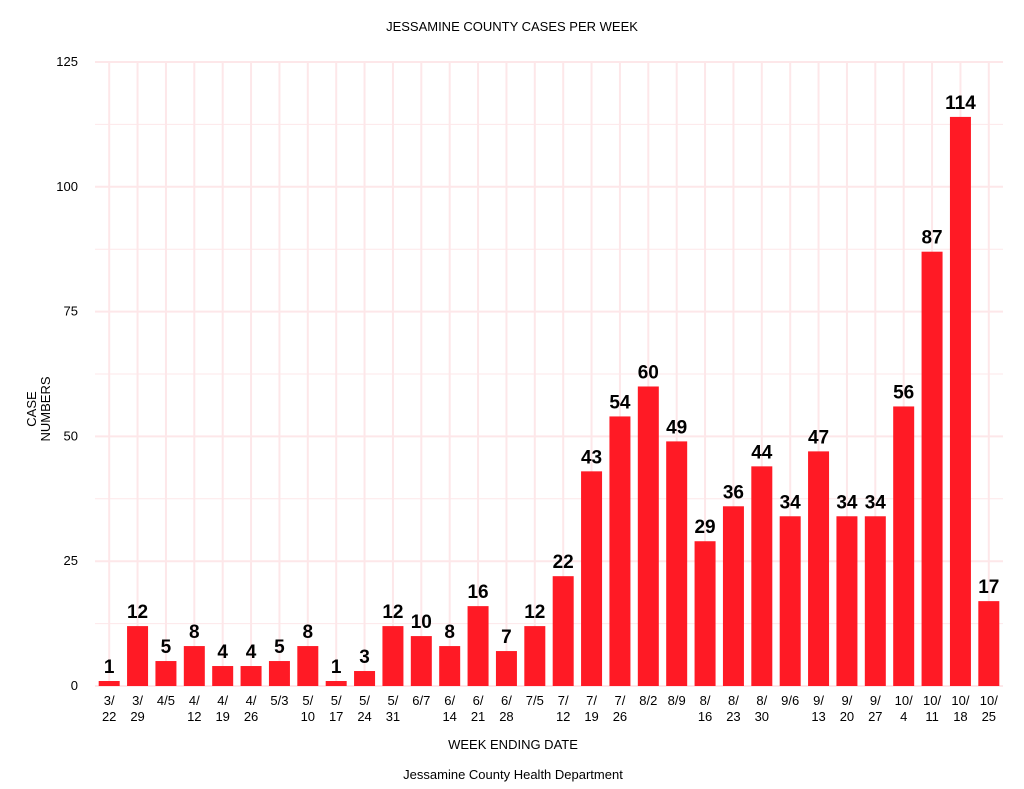  What do you see at coordinates (847, 708) in the screenshot?
I see `x-tick-label: 9/20` at bounding box center [847, 708].